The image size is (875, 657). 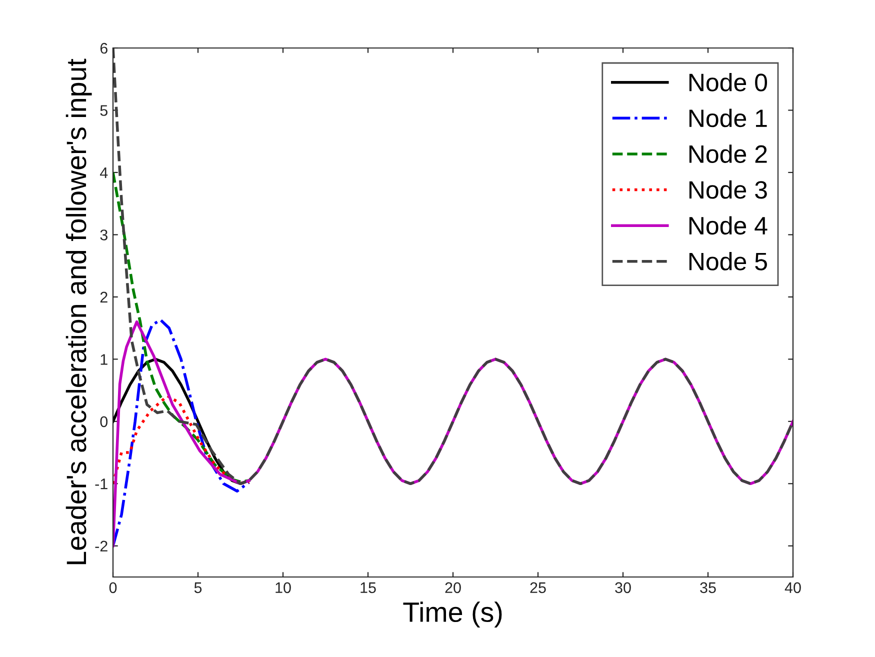 I want to click on y-tick-label: 5, so click(x=104, y=110).